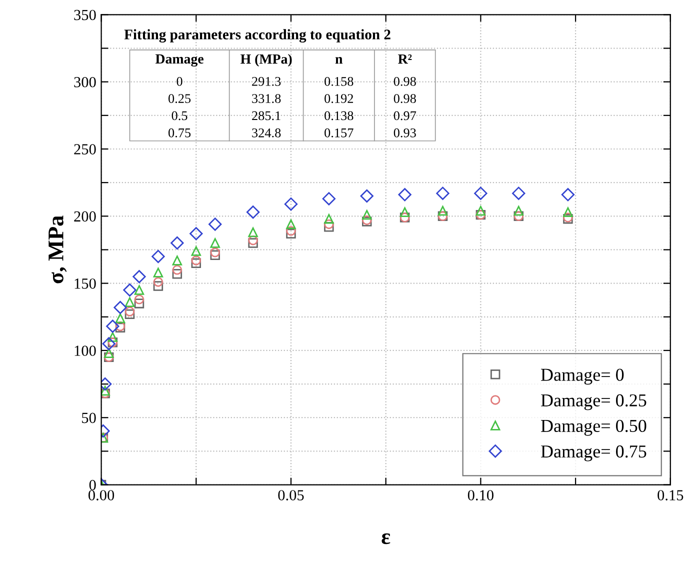  What do you see at coordinates (339, 81) in the screenshot?
I see `annotation: 0.158` at bounding box center [339, 81].